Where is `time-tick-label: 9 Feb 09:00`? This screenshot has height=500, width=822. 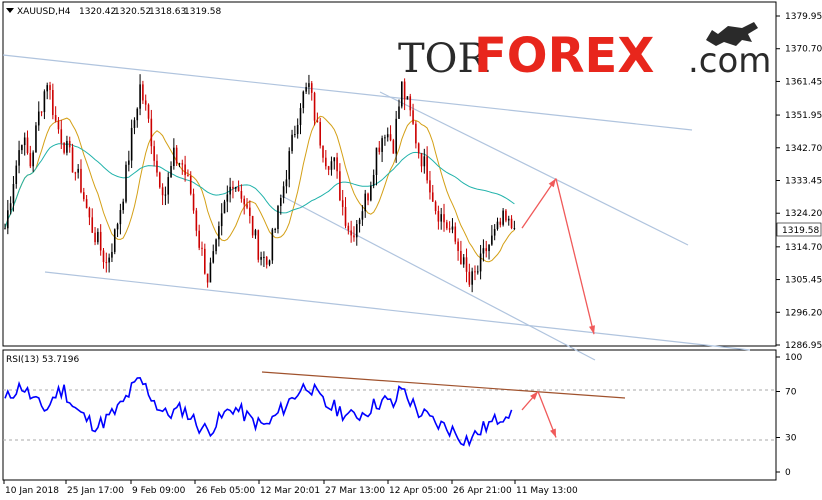
time-tick-label: 9 Feb 09:00 is located at coordinates (159, 491).